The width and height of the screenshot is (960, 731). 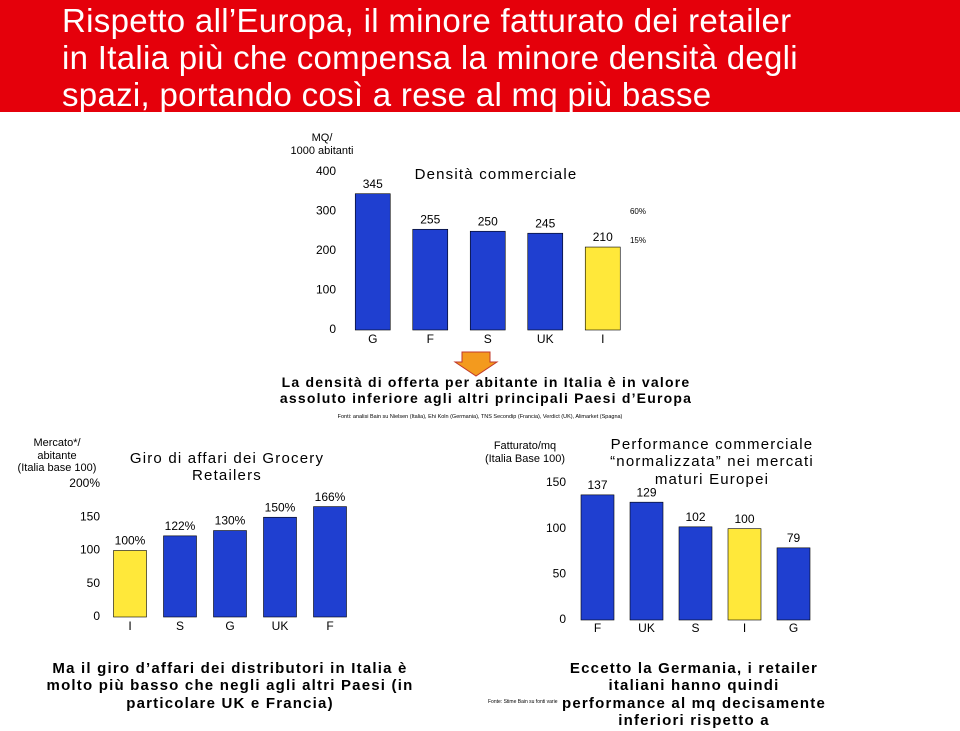 I want to click on annotation: 15%, so click(x=638, y=240).